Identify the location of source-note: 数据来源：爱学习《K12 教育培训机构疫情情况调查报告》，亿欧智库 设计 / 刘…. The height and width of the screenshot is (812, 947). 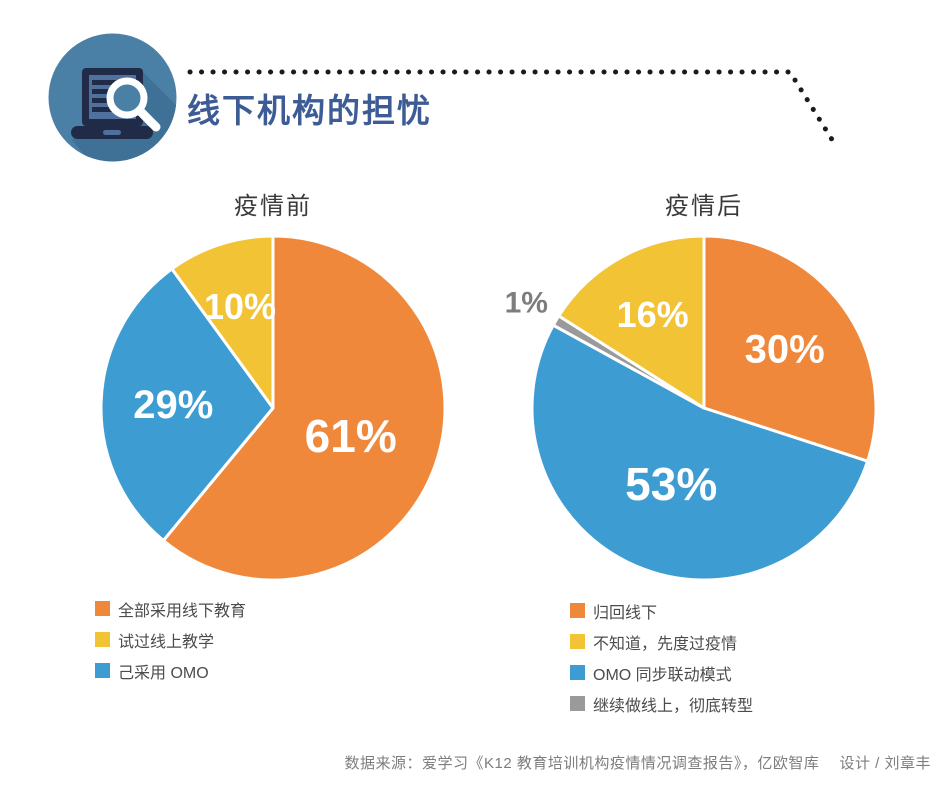
(637, 763).